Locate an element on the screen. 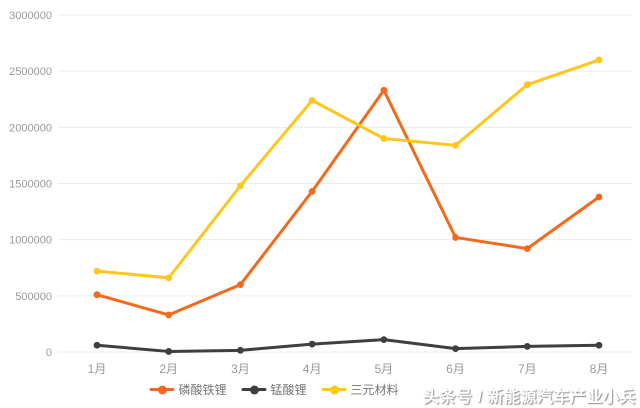  x-axis-label: 7月 is located at coordinates (527, 369).